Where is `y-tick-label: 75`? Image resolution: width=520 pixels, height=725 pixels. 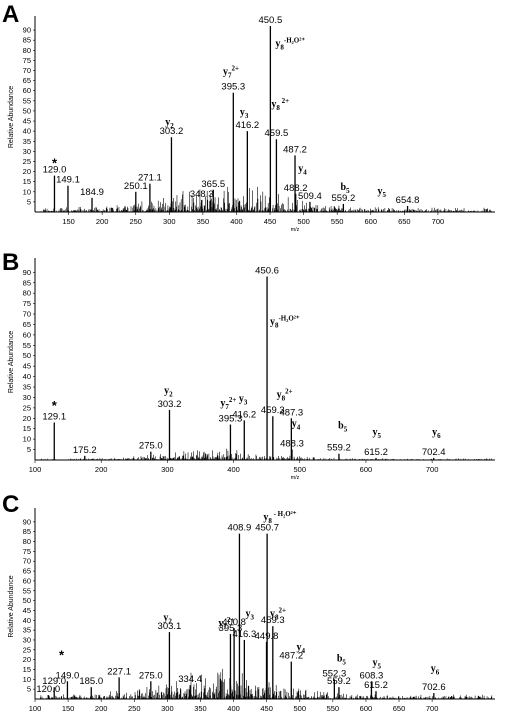
y-tick-label: 75 is located at coordinates (27, 60).